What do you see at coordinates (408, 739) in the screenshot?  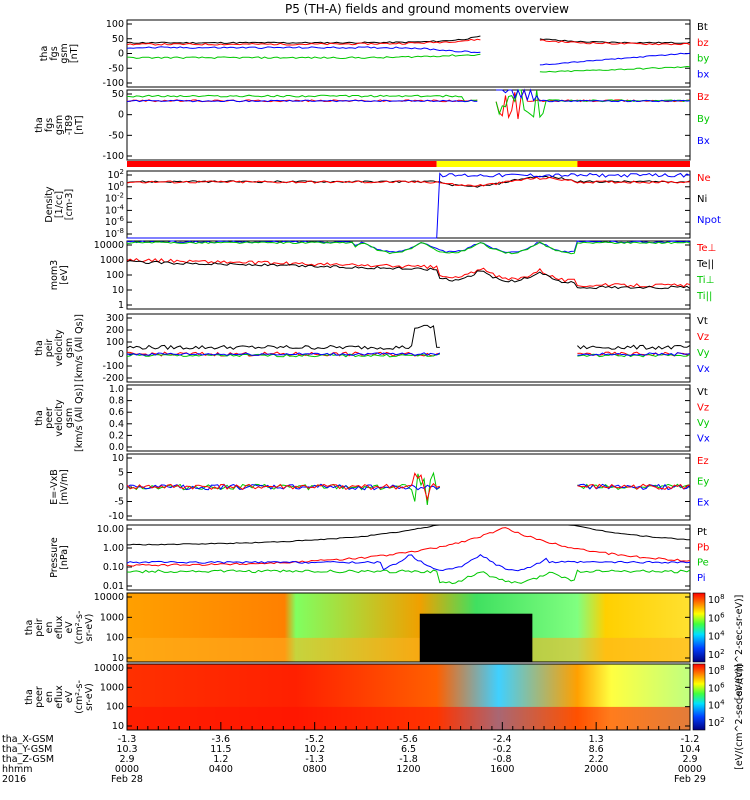 I see `ephemeris-value: -5.6` at bounding box center [408, 739].